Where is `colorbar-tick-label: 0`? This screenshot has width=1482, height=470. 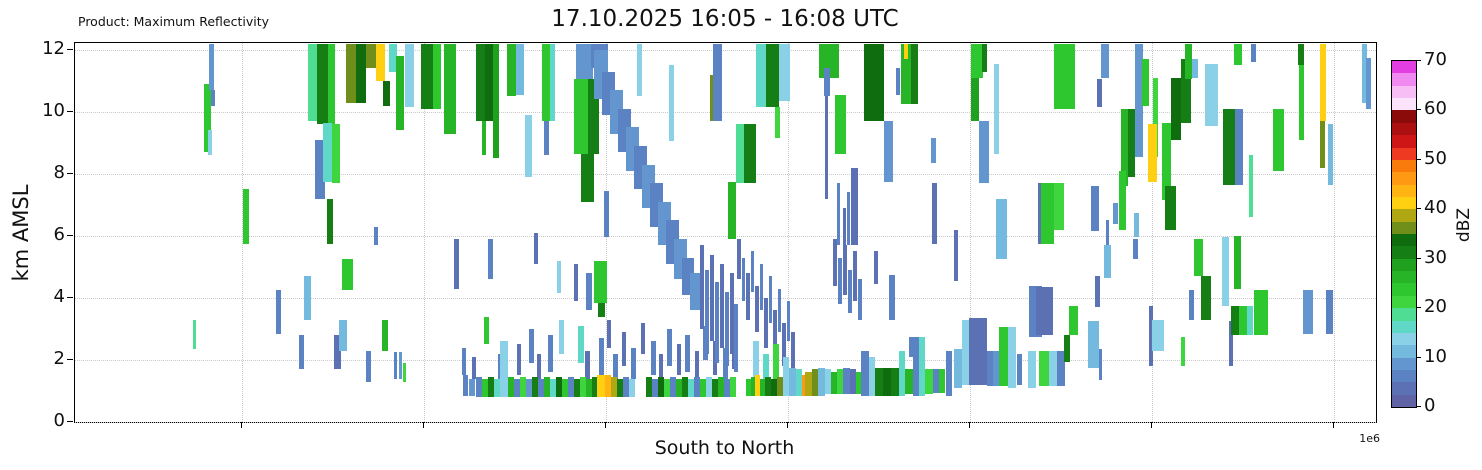 colorbar-tick-label: 0 is located at coordinates (1430, 405).